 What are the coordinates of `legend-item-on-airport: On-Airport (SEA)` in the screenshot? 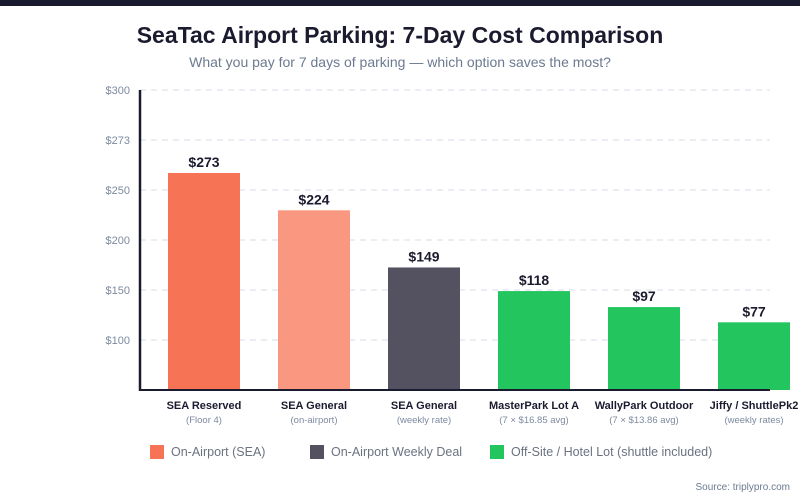 It's located at (207, 452).